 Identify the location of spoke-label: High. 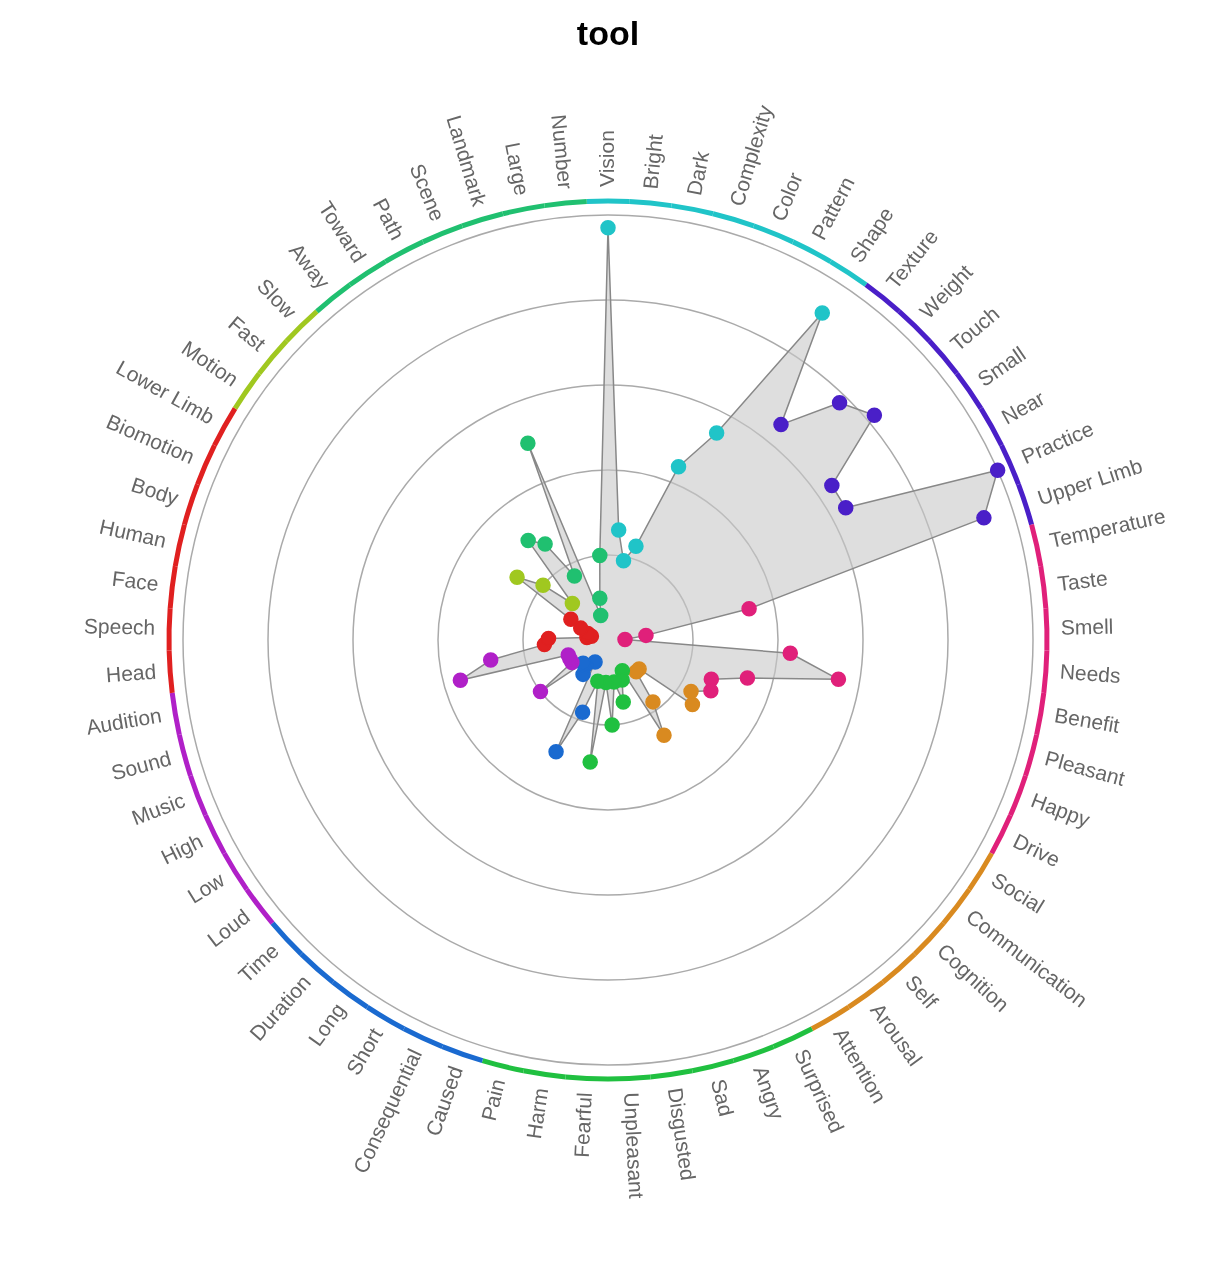
(182, 848).